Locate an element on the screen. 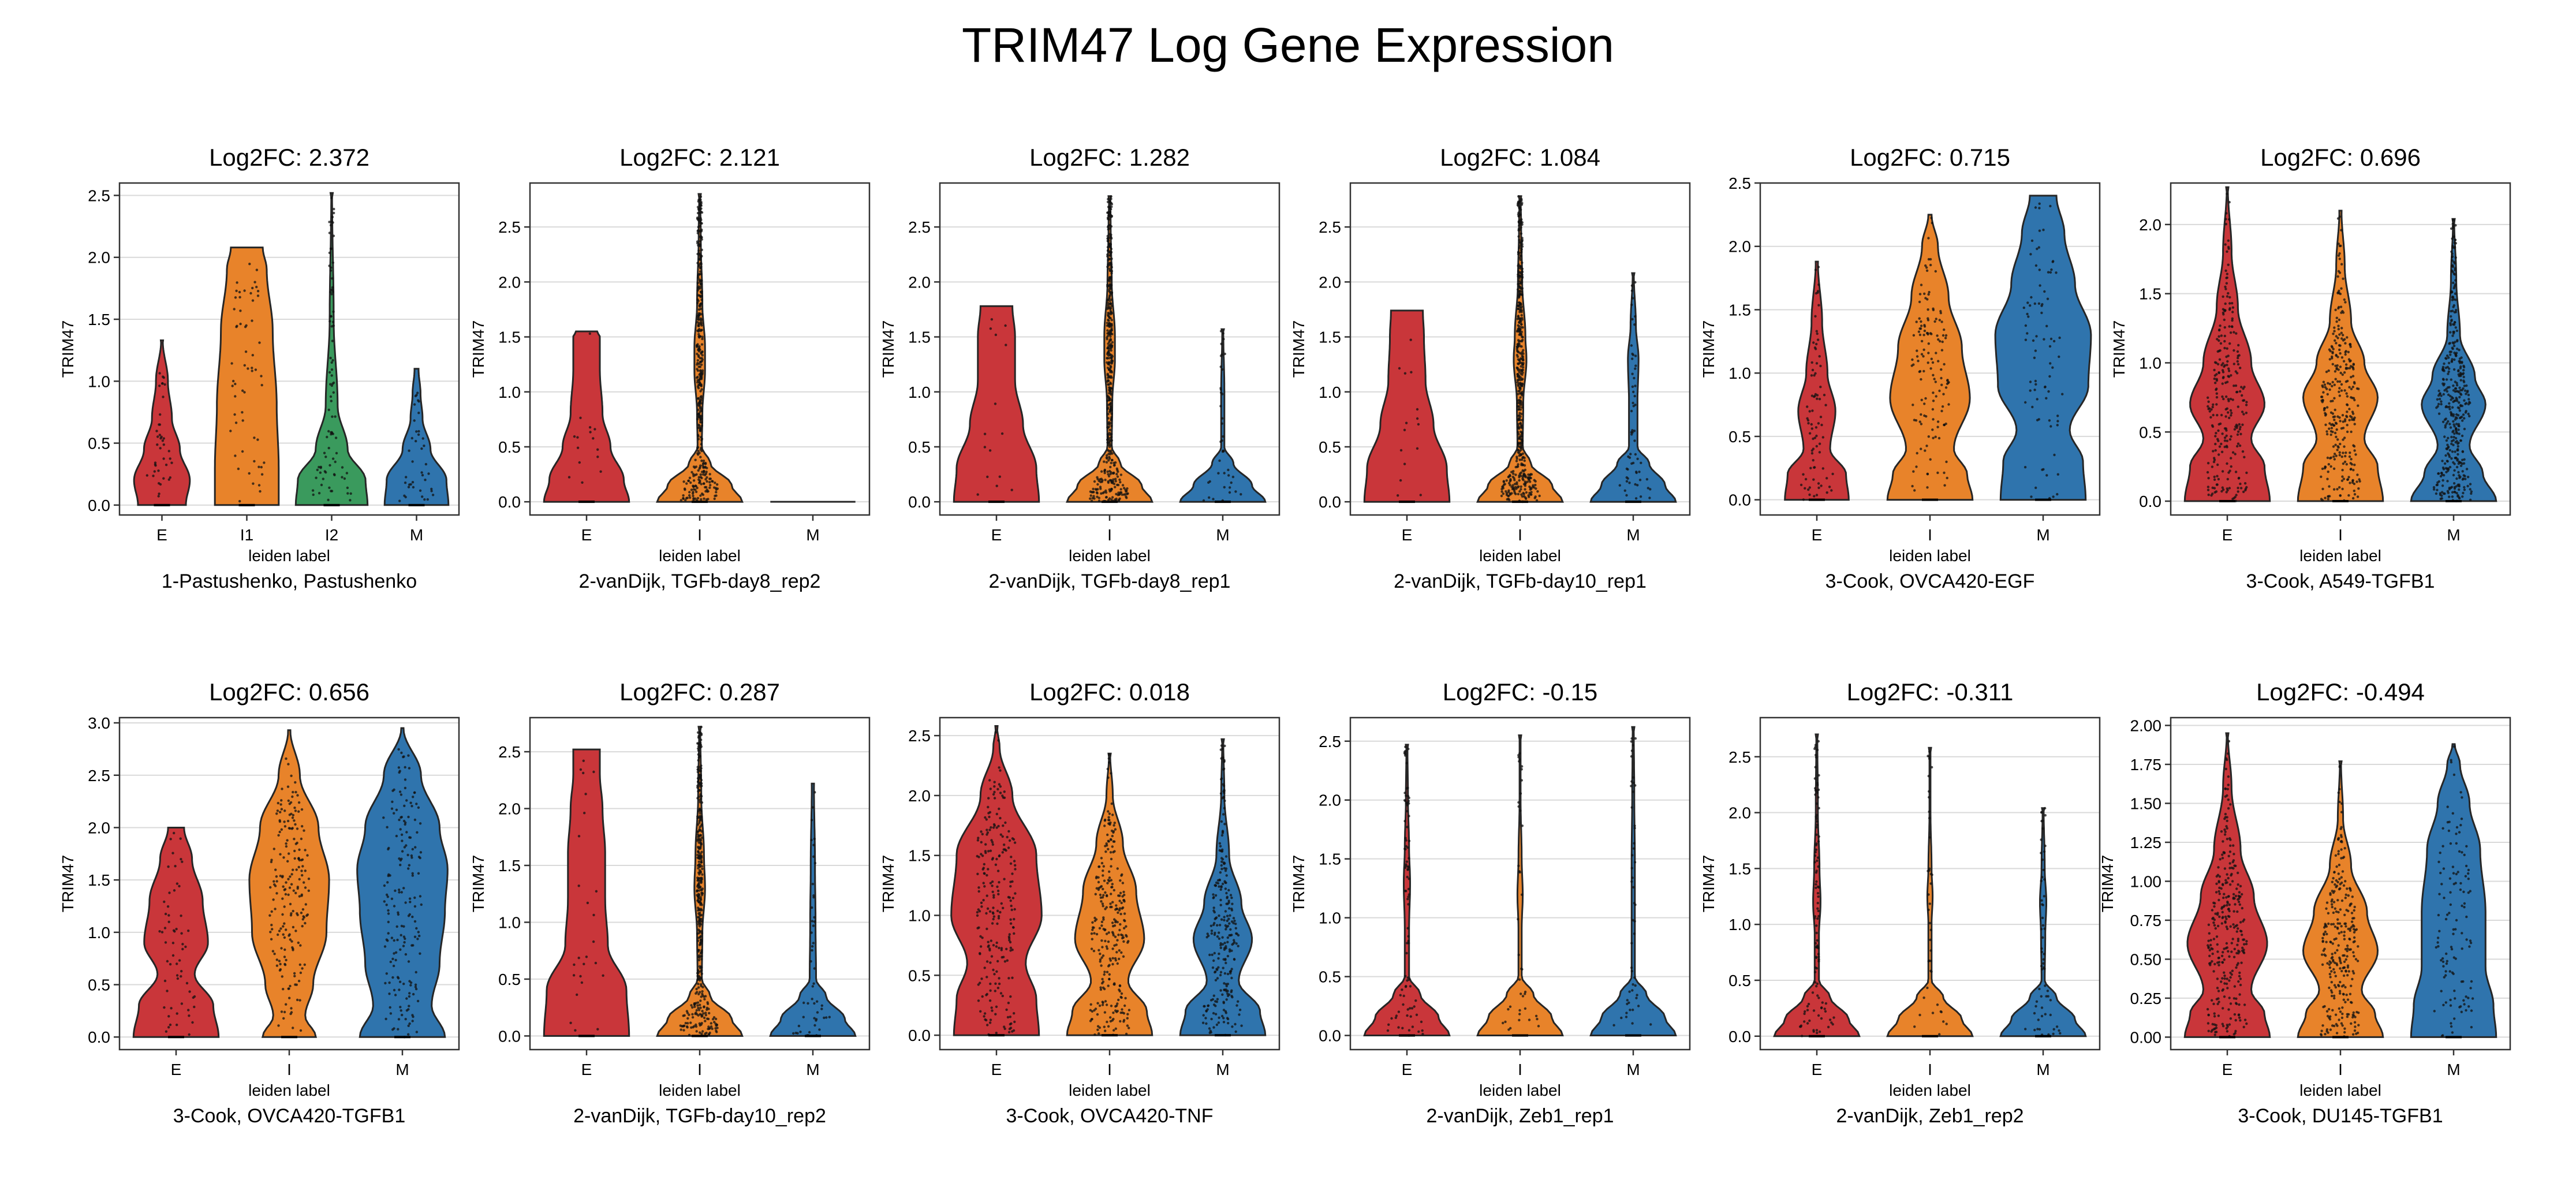 Image resolution: width=2576 pixels, height=1187 pixels. y-tick-label: 0.5 is located at coordinates (509, 979).